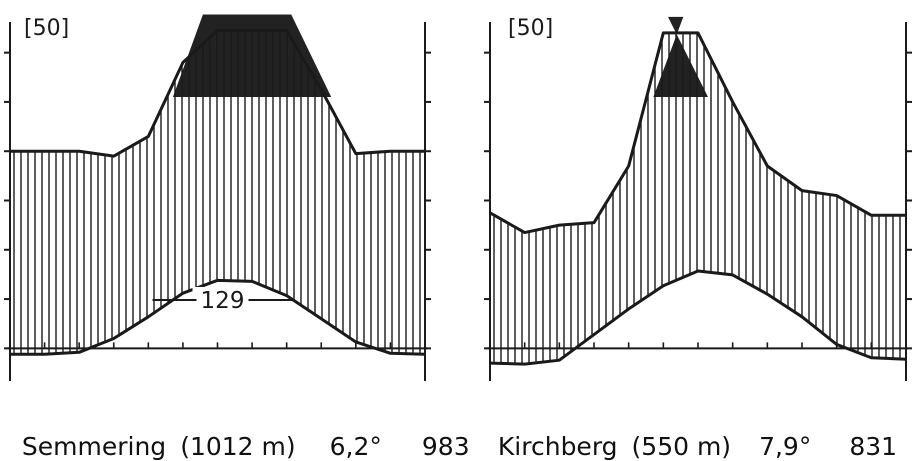 Image resolution: width=916 pixels, height=461 pixels. What do you see at coordinates (217, 93) in the screenshot?
I see `precipitation-line` at bounding box center [217, 93].